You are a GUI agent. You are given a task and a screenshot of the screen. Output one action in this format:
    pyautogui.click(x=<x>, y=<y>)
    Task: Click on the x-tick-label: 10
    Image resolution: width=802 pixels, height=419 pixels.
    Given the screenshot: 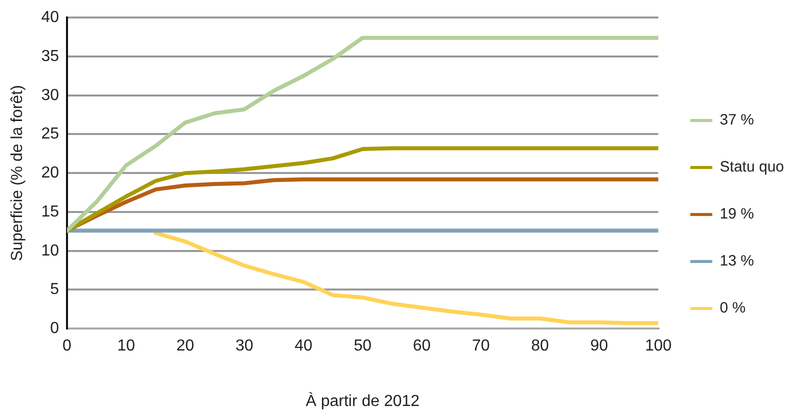 What is the action you would take?
    pyautogui.click(x=126, y=346)
    